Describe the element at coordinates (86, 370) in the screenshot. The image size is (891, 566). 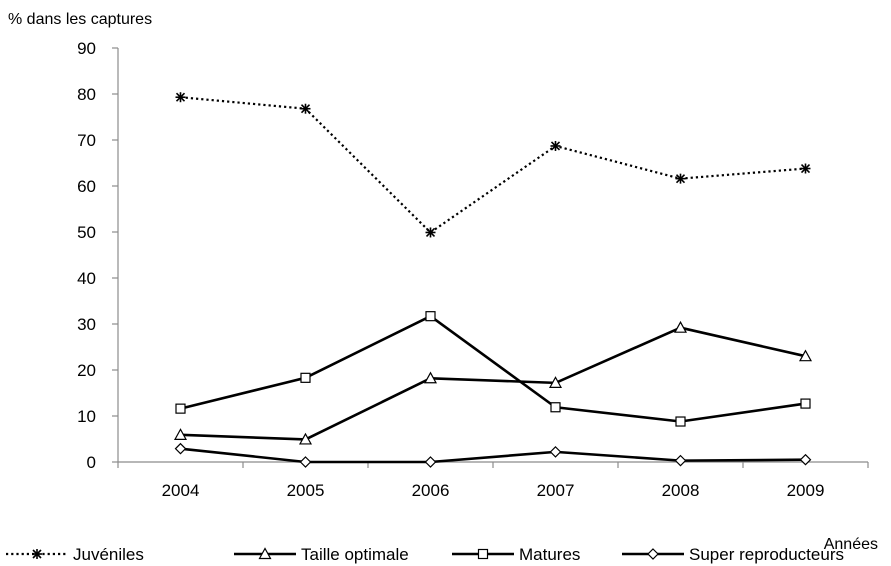
I see `y-tick-label: 20` at that location.